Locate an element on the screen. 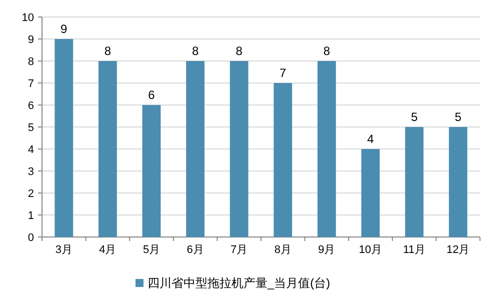 This screenshot has height=307, width=489. x-tick-label: 4月 is located at coordinates (107, 250).